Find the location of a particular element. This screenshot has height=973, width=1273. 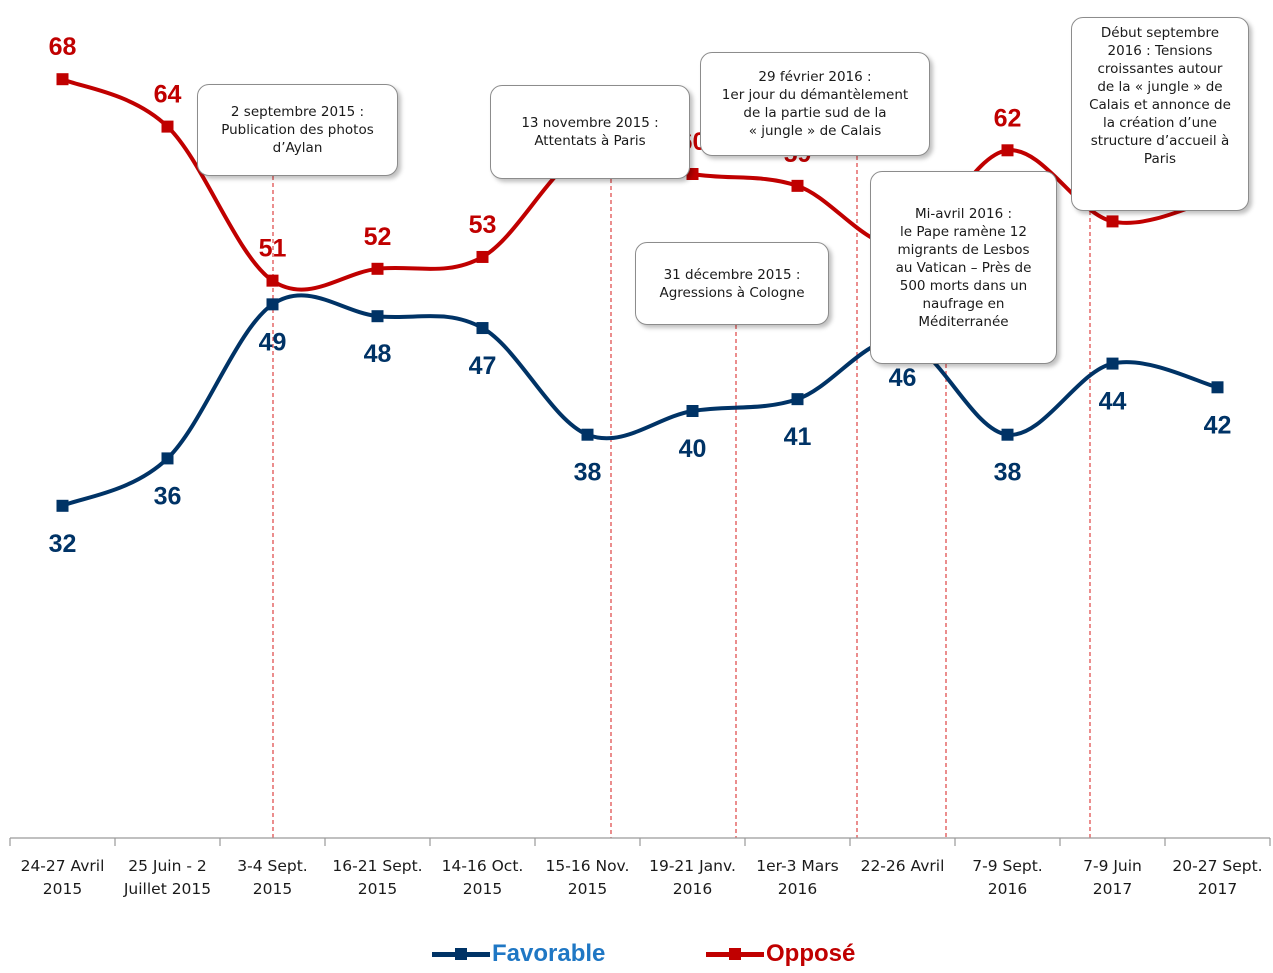

event-annotation-text: 31 décembre 2015 : Agressions à Cologne is located at coordinates (732, 283).